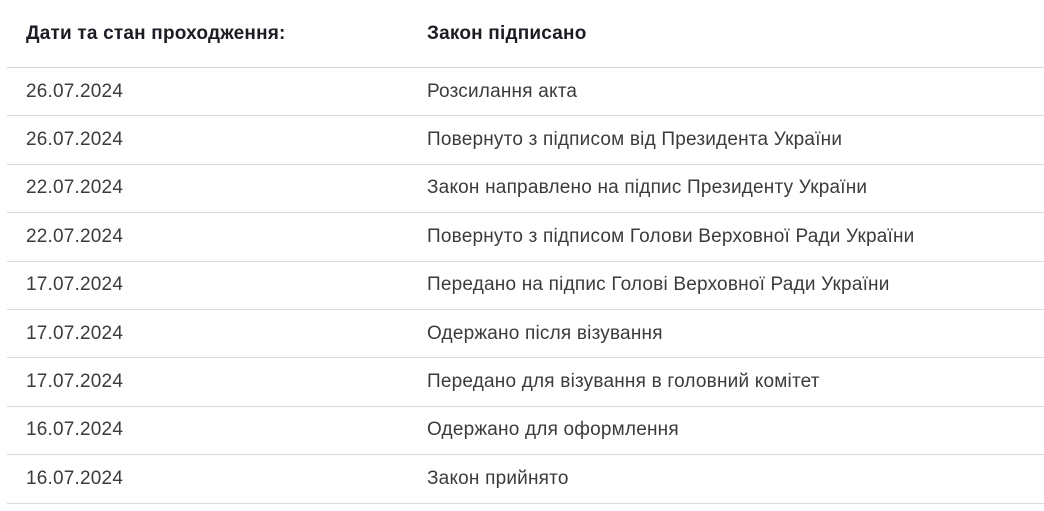 Image resolution: width=1044 pixels, height=511 pixels. I want to click on row-status: Одержано для оформлення, so click(553, 430).